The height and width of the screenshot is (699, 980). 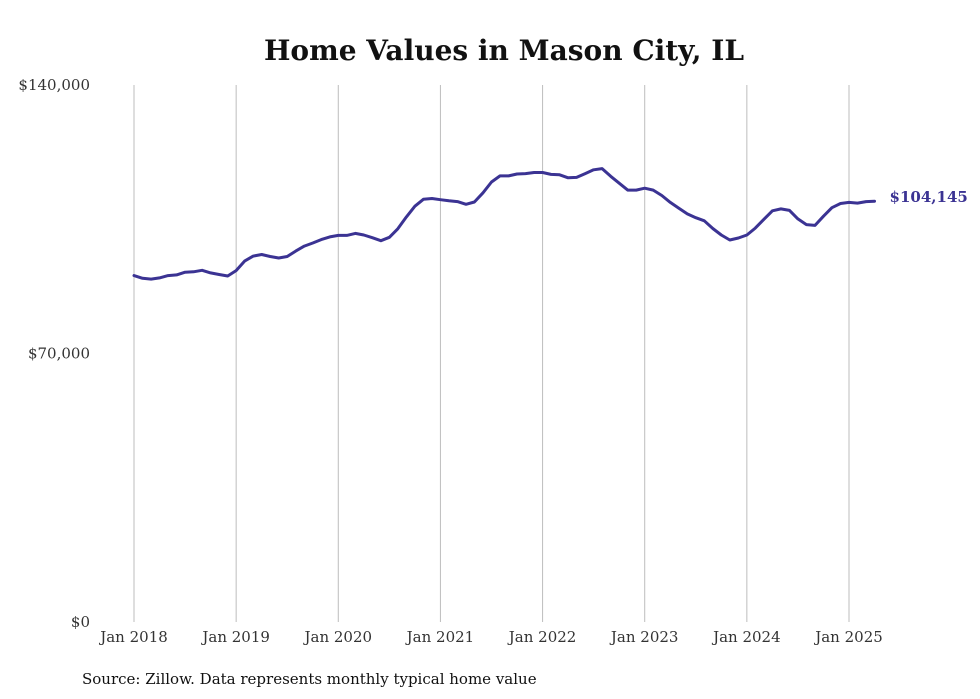 I want to click on y-tick-label: $70,000, so click(x=59, y=354).